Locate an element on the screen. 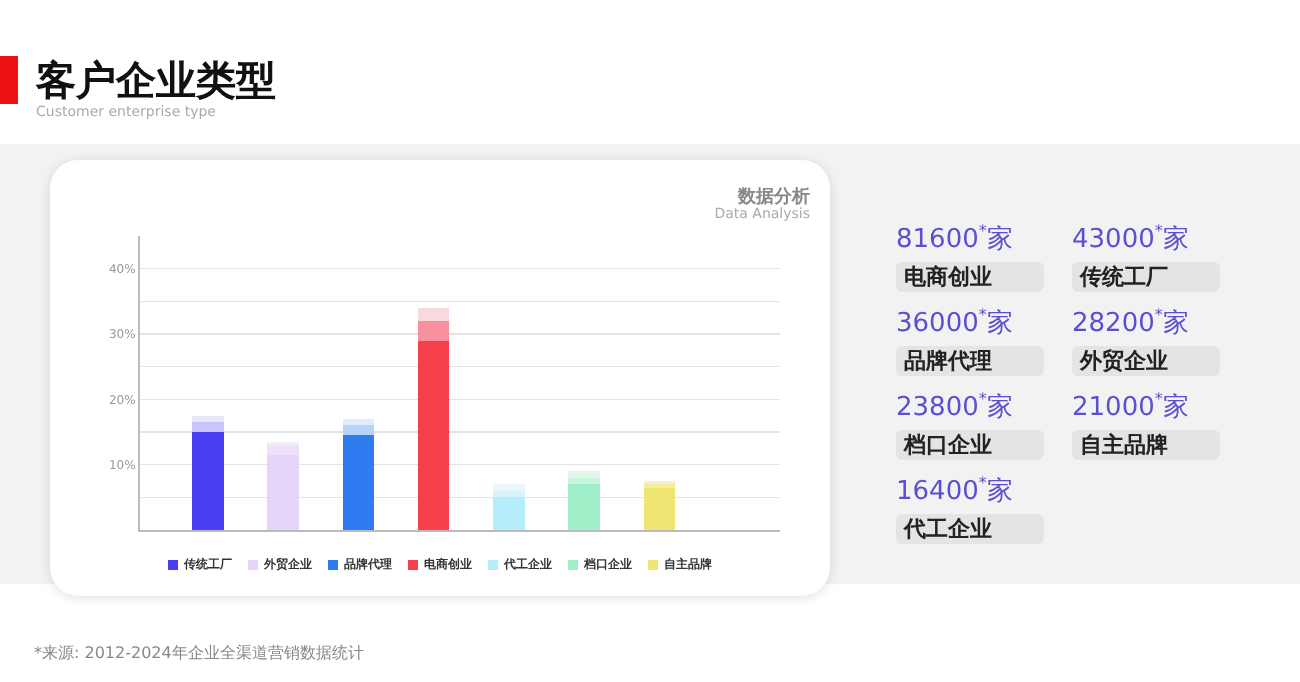 The height and width of the screenshot is (682, 1300). text: 品牌代理 is located at coordinates (970, 361).